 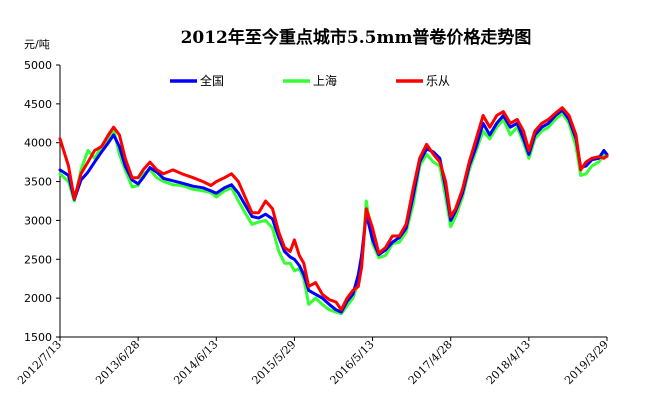 What do you see at coordinates (438, 81) in the screenshot?
I see `legend-label: 乐从` at bounding box center [438, 81].